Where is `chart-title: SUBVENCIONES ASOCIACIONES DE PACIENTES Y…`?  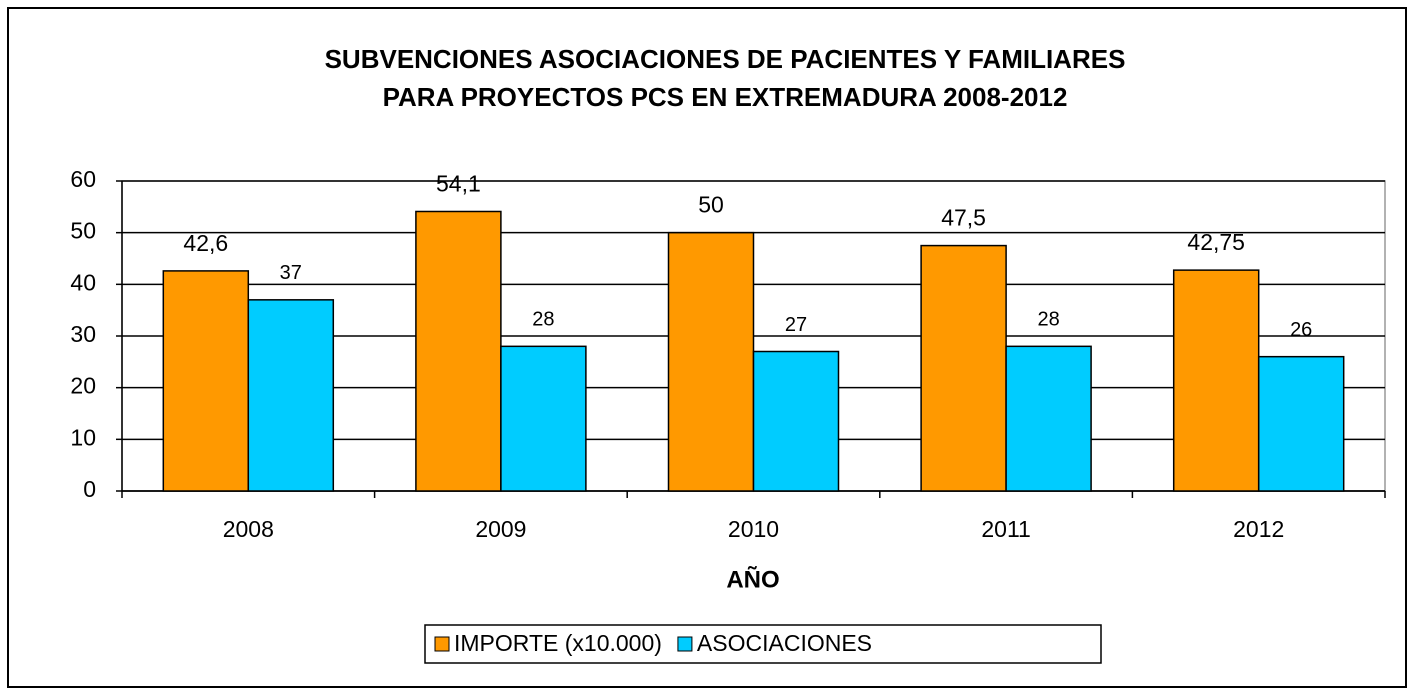
chart-title: SUBVENCIONES ASOCIACIONES DE PACIENTES Y… is located at coordinates (725, 59).